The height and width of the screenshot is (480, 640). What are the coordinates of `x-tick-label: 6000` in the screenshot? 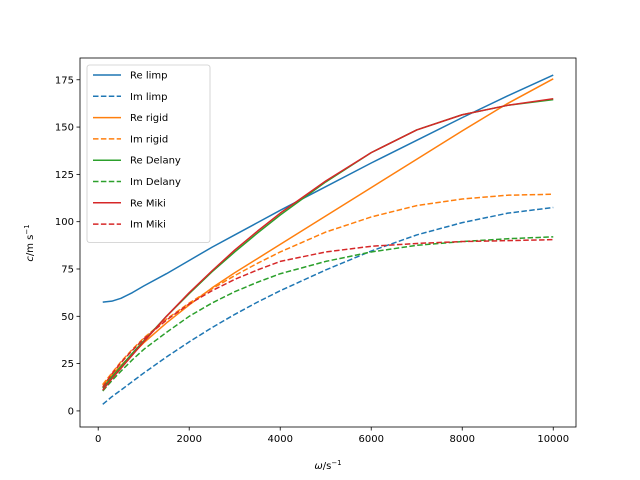 It's located at (371, 439).